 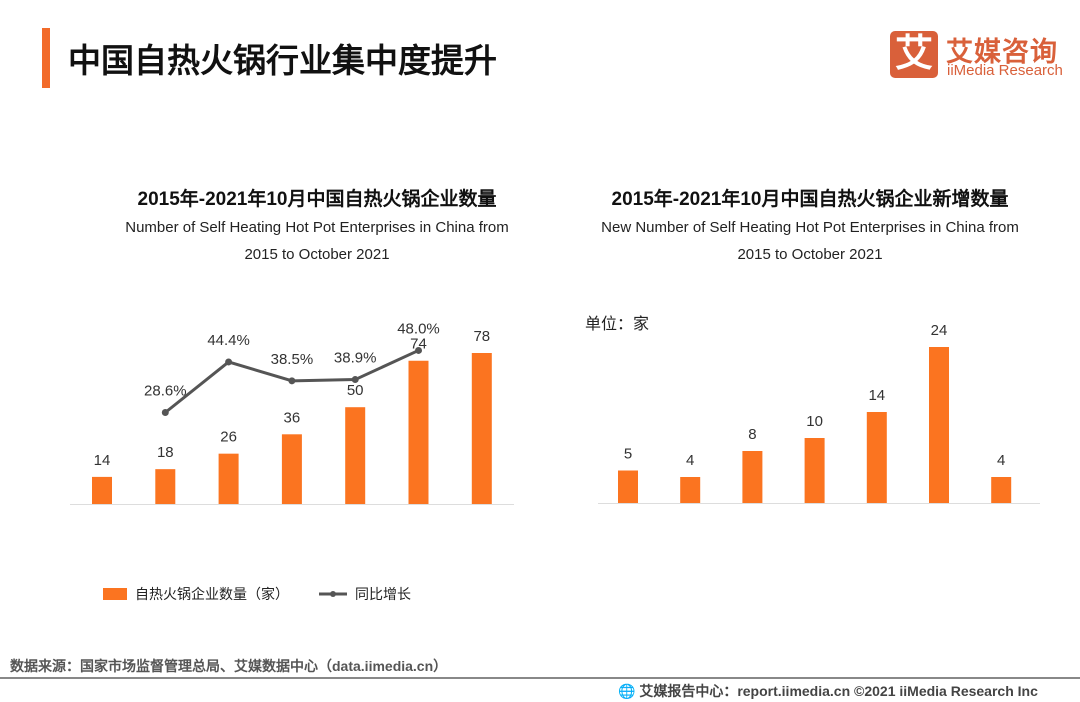 What do you see at coordinates (292, 417) in the screenshot?
I see `chart1-bar-label: 36` at bounding box center [292, 417].